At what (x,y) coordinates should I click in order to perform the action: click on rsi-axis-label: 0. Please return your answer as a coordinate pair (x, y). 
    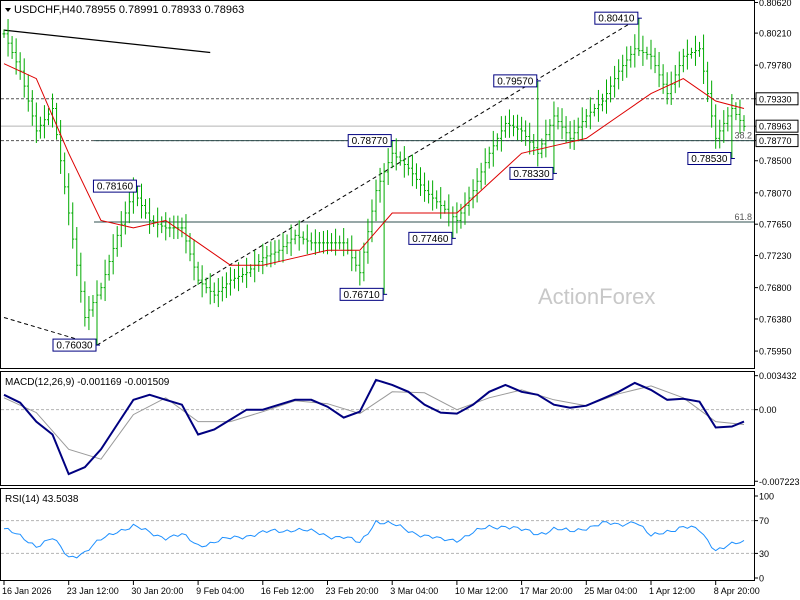
    Looking at the image, I should click on (761, 579).